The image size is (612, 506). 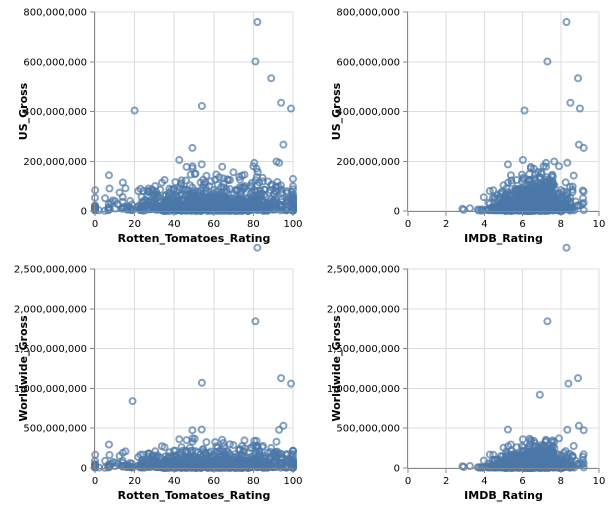 I want to click on y-tick: 1,500,000,000, so click(x=54, y=349).